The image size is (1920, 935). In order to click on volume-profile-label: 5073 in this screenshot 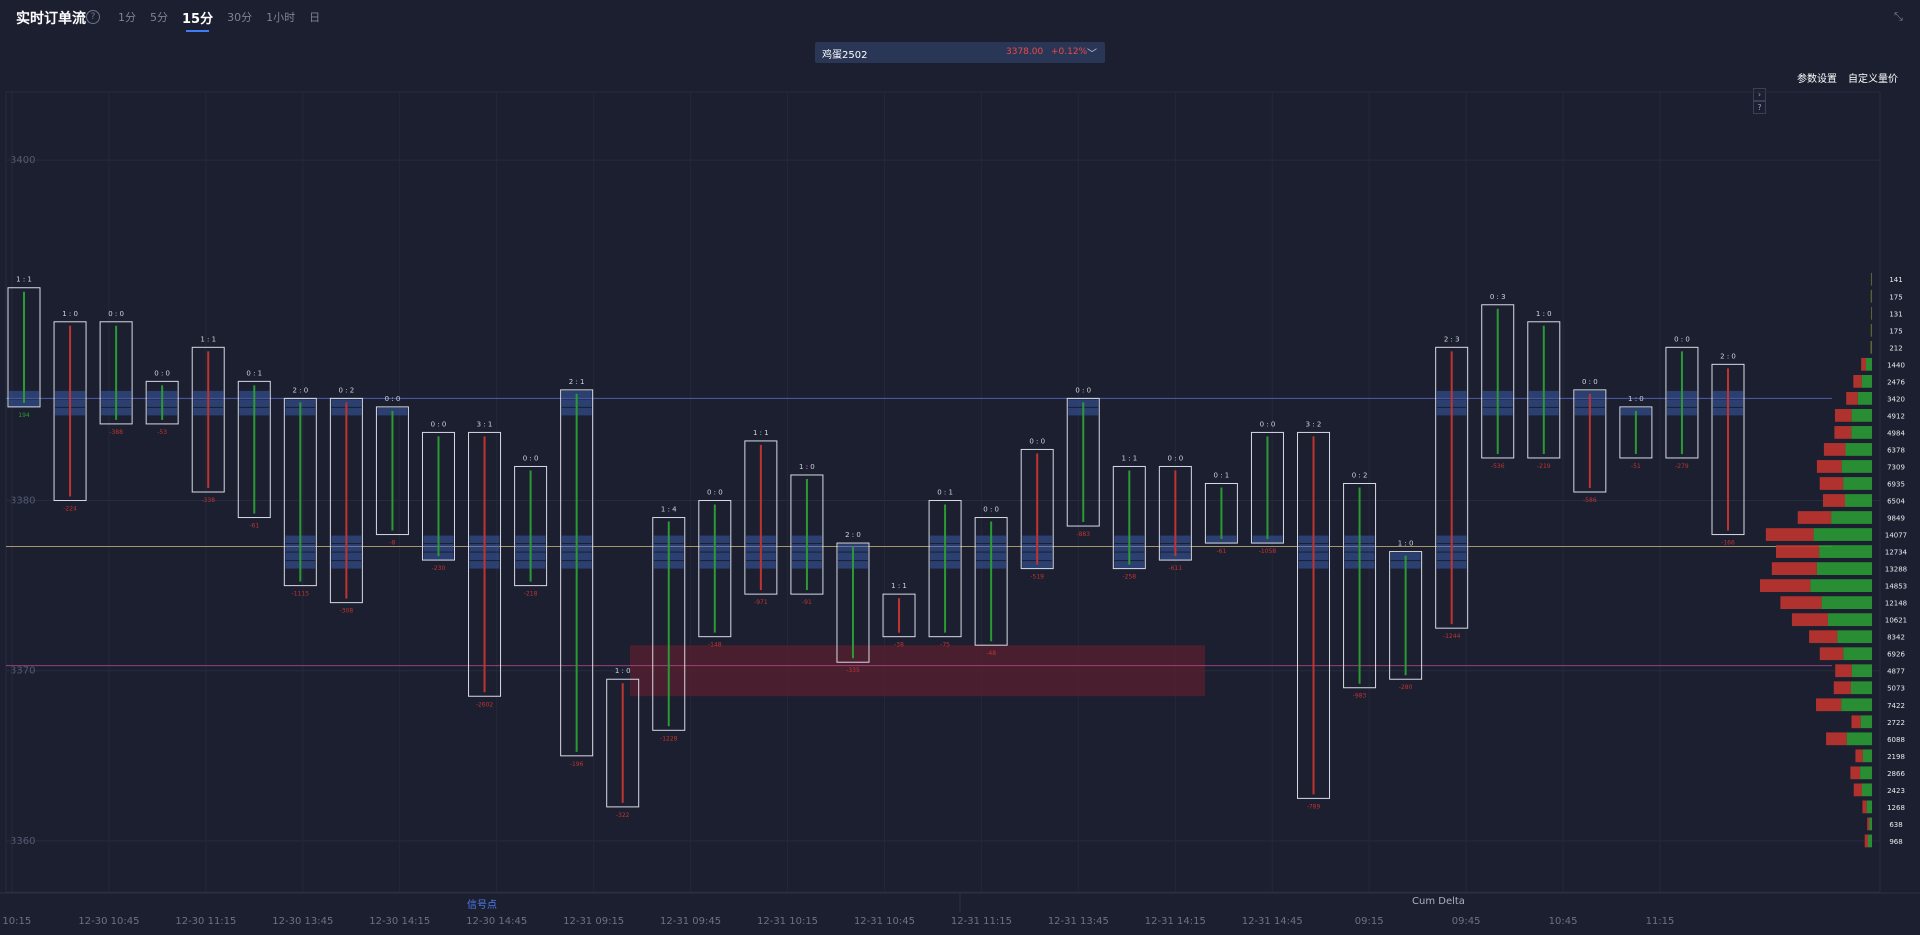, I will do `click(1896, 689)`.